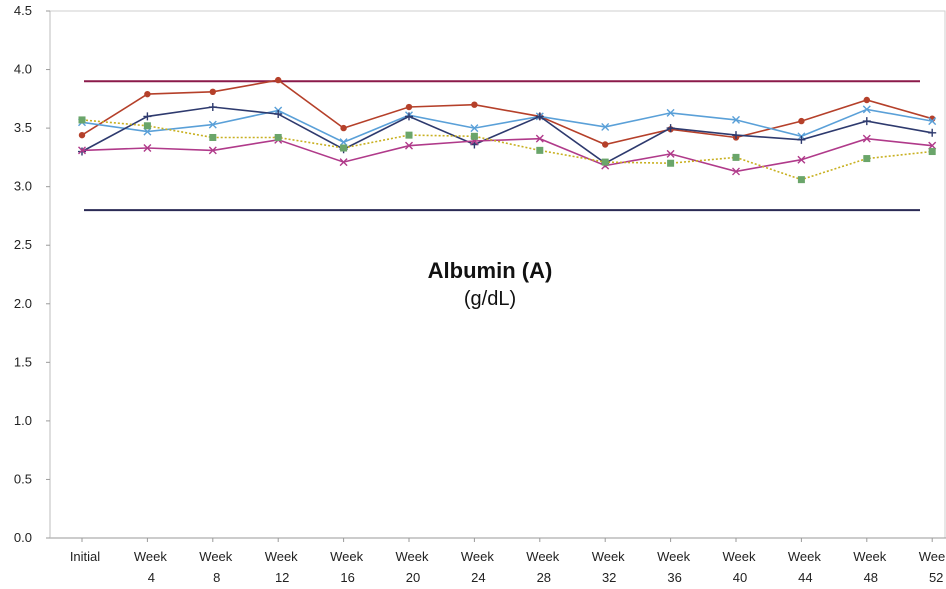 The width and height of the screenshot is (946, 589). What do you see at coordinates (544, 577) in the screenshot?
I see `x-tick-label-number: 28` at bounding box center [544, 577].